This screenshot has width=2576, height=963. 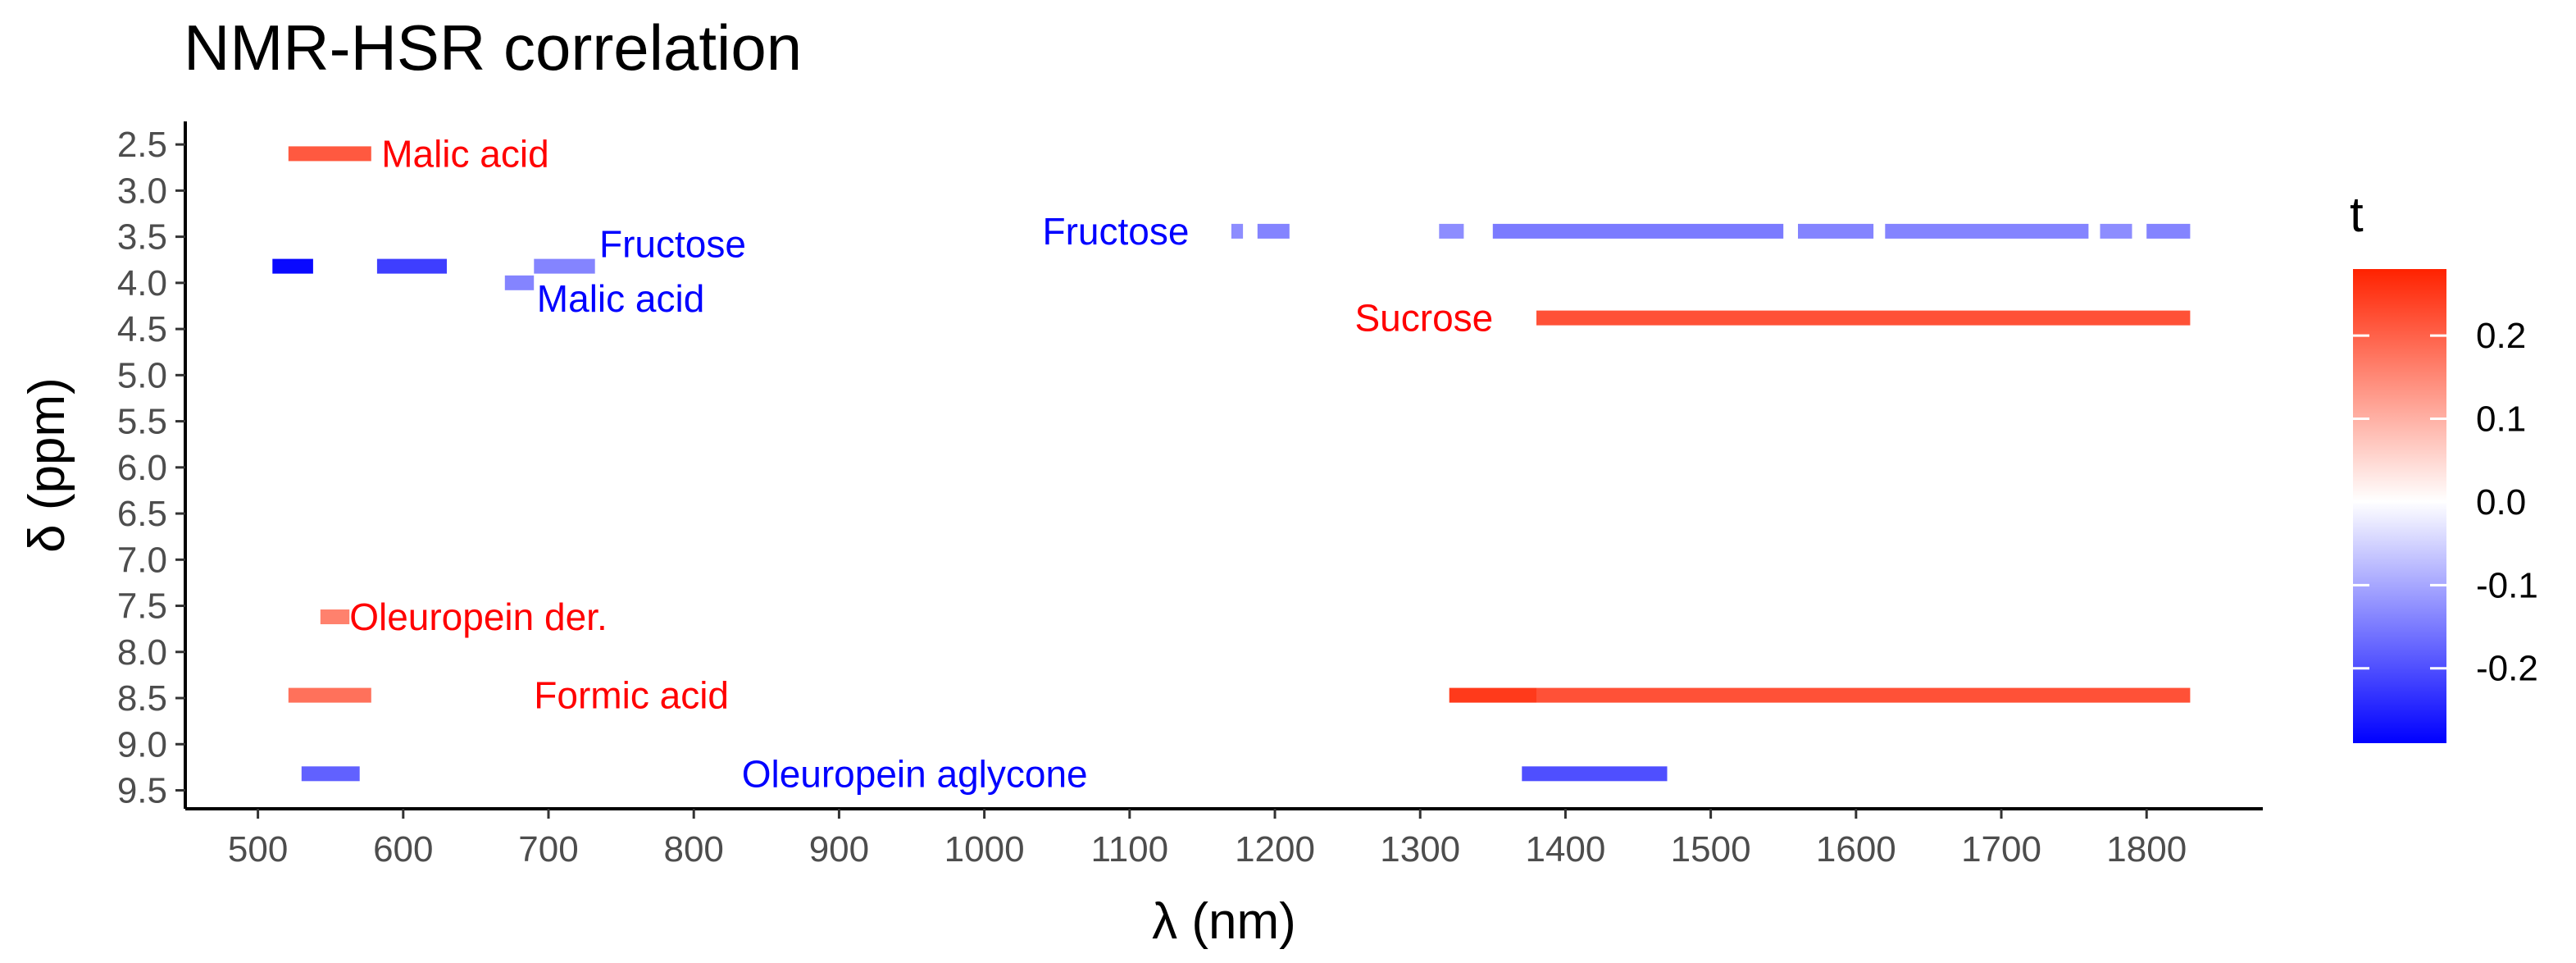 I want to click on legend-tick-label: -0.2, so click(x=2507, y=669).